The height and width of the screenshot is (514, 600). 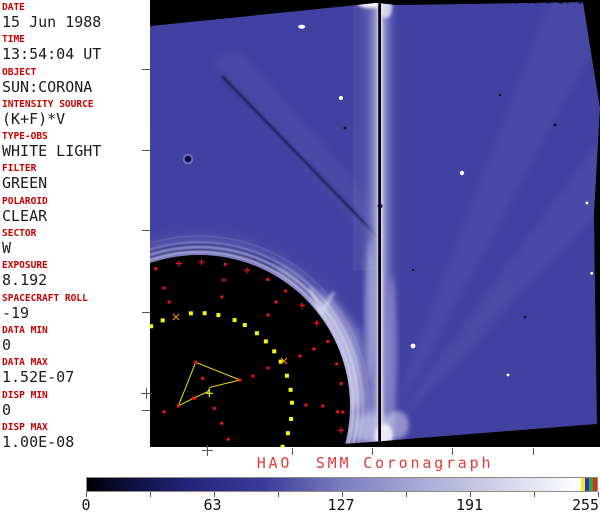 I want to click on field-label: OBJECT, so click(x=19, y=72).